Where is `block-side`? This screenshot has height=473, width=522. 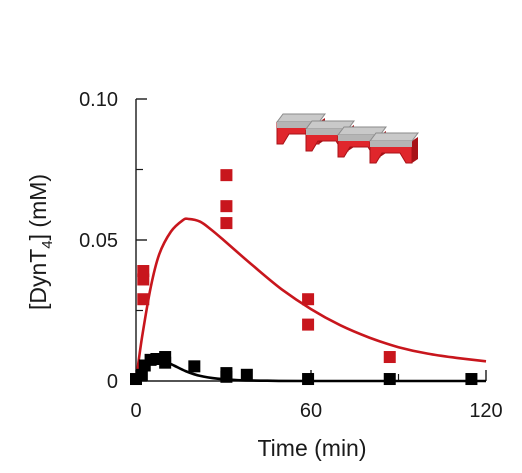 block-side is located at coordinates (415, 150).